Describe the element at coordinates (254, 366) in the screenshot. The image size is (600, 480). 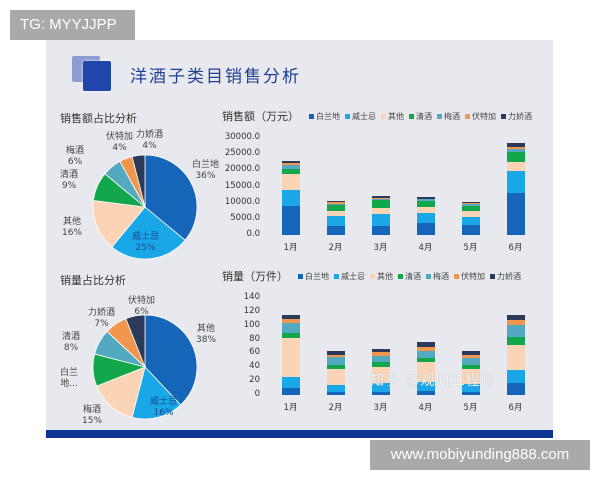
I see `y-axis-tick: 40` at that location.